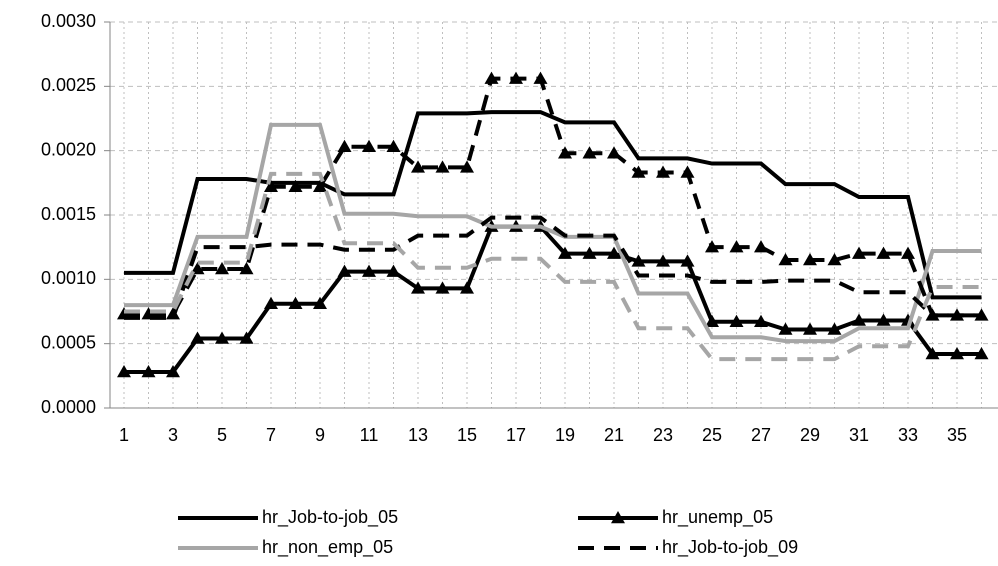  I want to click on x-tick-label: 7, so click(271, 435).